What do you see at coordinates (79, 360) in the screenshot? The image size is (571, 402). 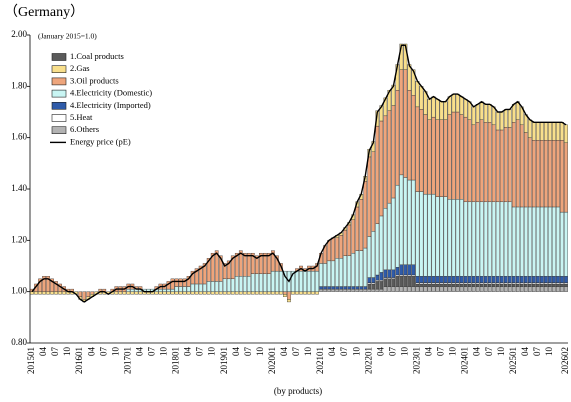 I see `x-tick-label: 201601` at bounding box center [79, 360].